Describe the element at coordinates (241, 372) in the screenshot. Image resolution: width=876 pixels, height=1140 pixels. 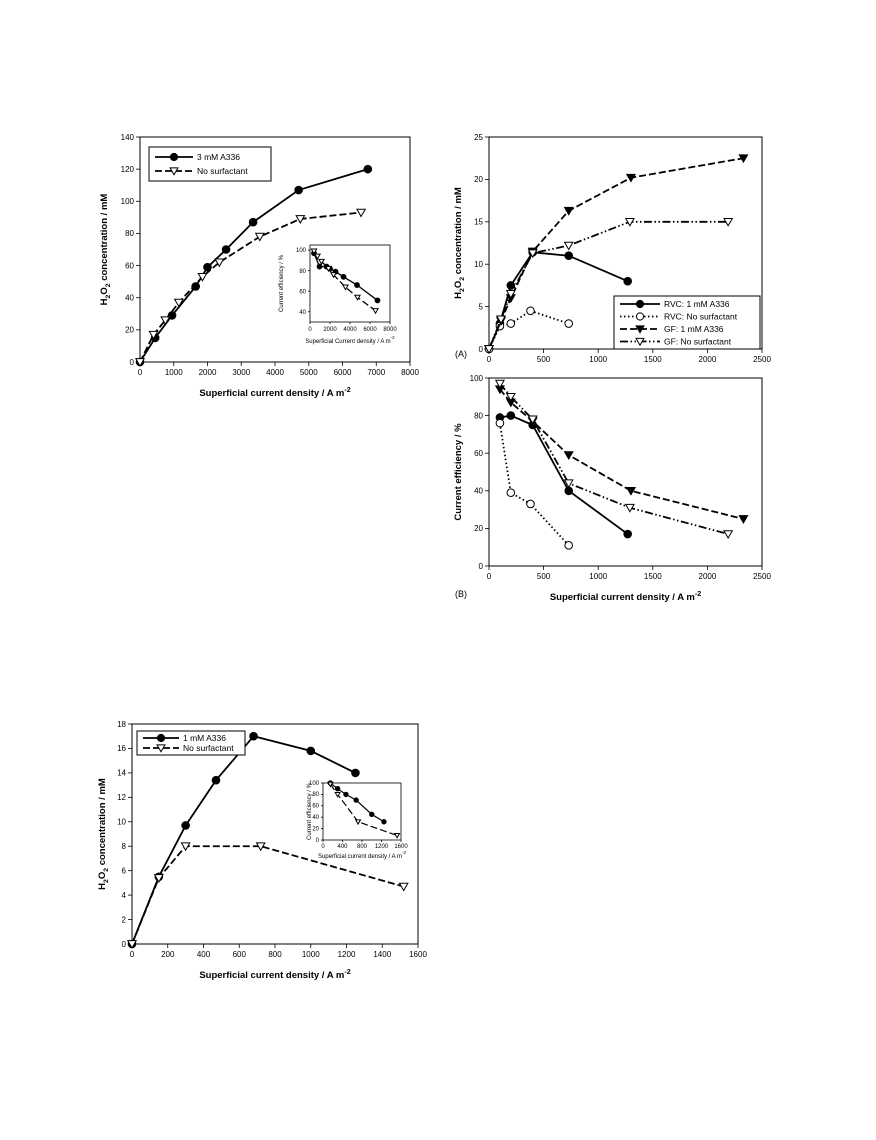
I see `x-tick-label: 3000` at that location.